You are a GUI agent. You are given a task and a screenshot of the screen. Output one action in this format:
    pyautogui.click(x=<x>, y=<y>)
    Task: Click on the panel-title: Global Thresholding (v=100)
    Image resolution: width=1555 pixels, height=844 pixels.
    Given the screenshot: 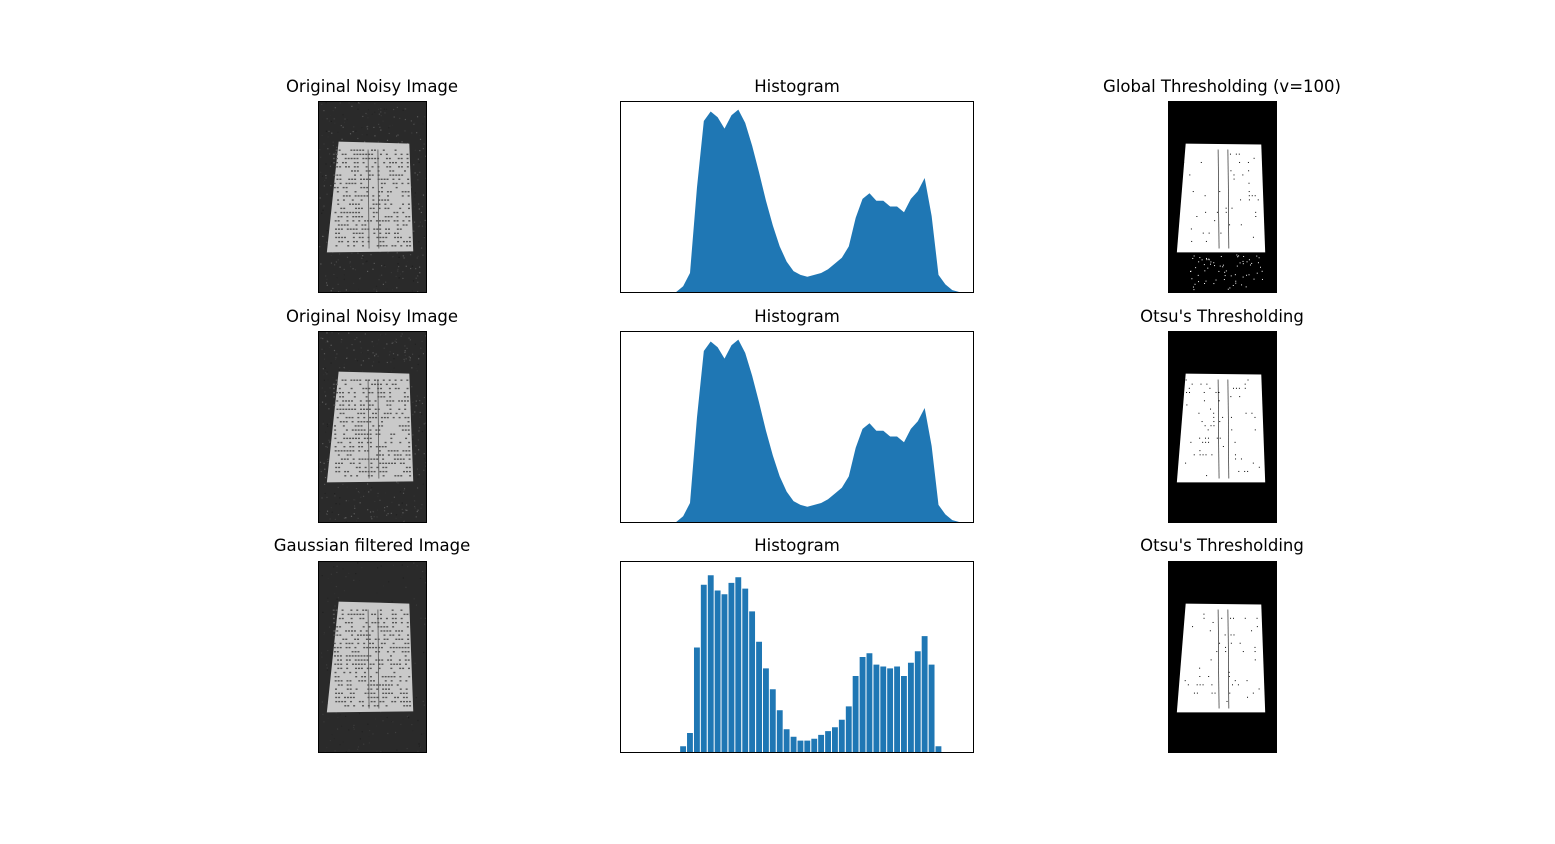 What is the action you would take?
    pyautogui.click(x=1222, y=86)
    